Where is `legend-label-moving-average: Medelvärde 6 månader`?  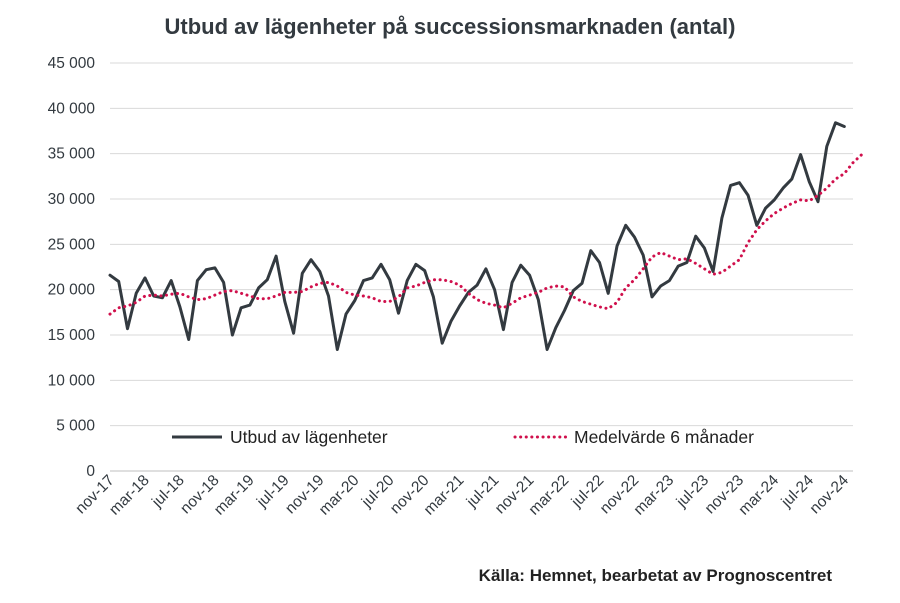 legend-label-moving-average: Medelvärde 6 månader is located at coordinates (664, 437).